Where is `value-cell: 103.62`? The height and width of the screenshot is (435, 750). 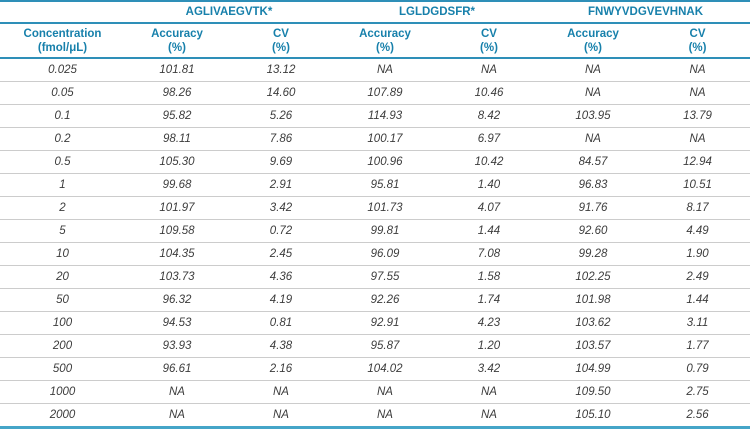 value-cell: 103.62 is located at coordinates (593, 323).